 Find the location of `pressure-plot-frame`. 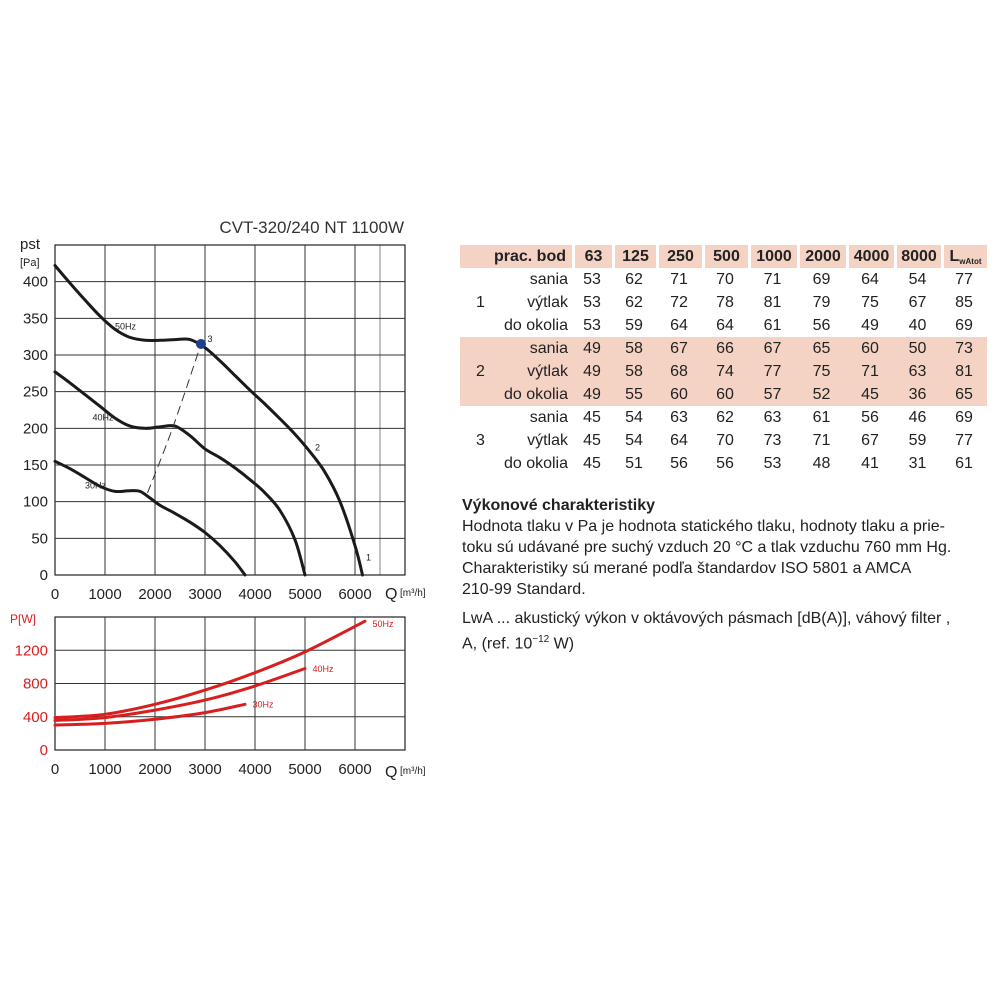

pressure-plot-frame is located at coordinates (230, 410).